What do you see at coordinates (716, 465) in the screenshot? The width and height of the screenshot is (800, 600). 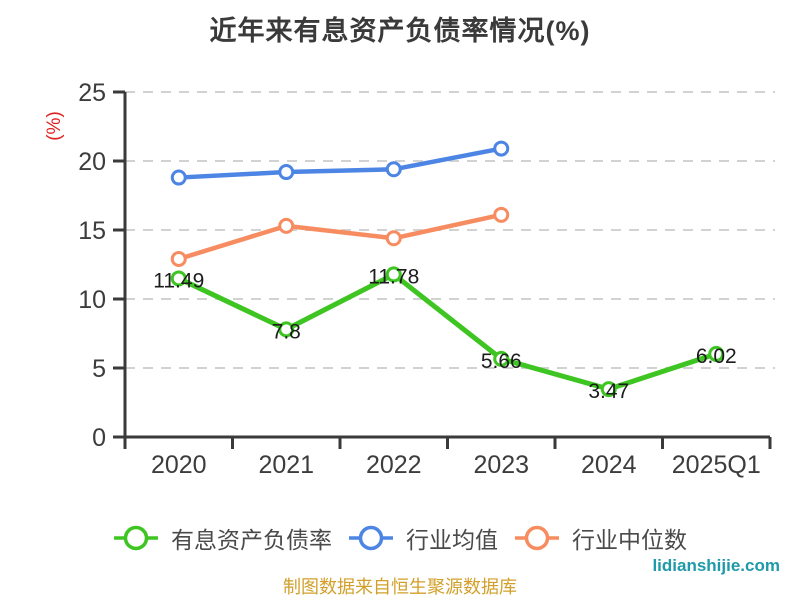 I see `x-tick-label: 2025Q1` at bounding box center [716, 465].